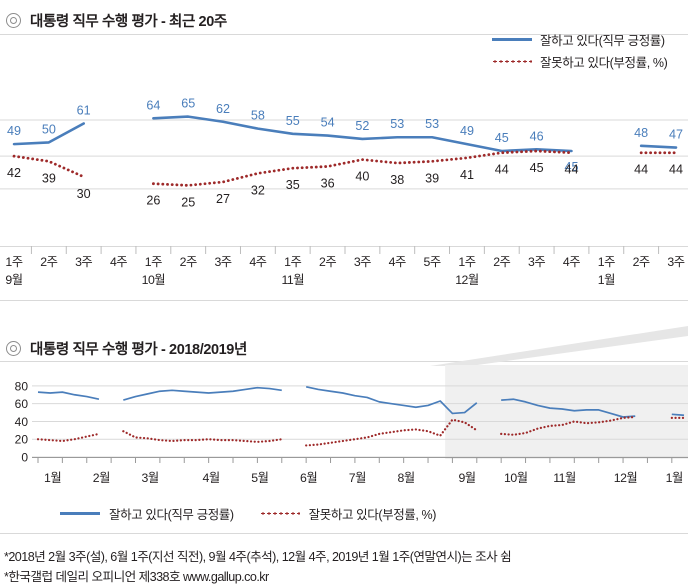  What do you see at coordinates (223, 109) in the screenshot?
I see `svg-text: 62` at bounding box center [223, 109].